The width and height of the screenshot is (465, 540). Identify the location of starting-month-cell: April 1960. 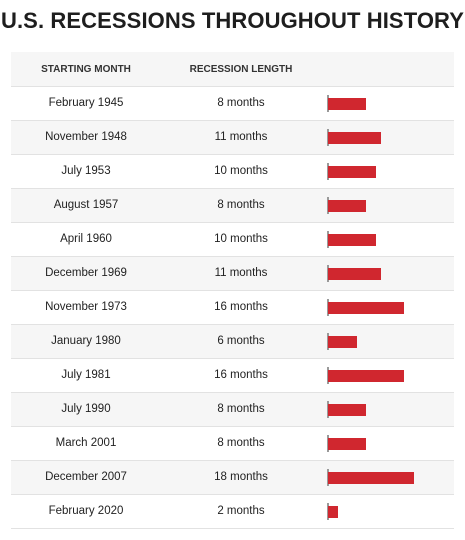
(86, 239).